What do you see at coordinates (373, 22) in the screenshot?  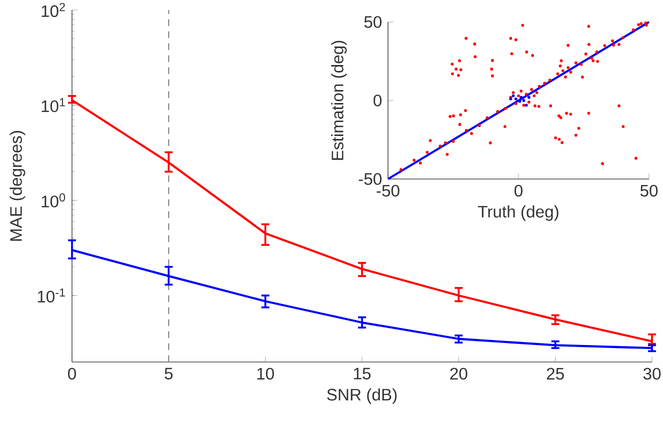 I see `y-tick-label: 50` at bounding box center [373, 22].